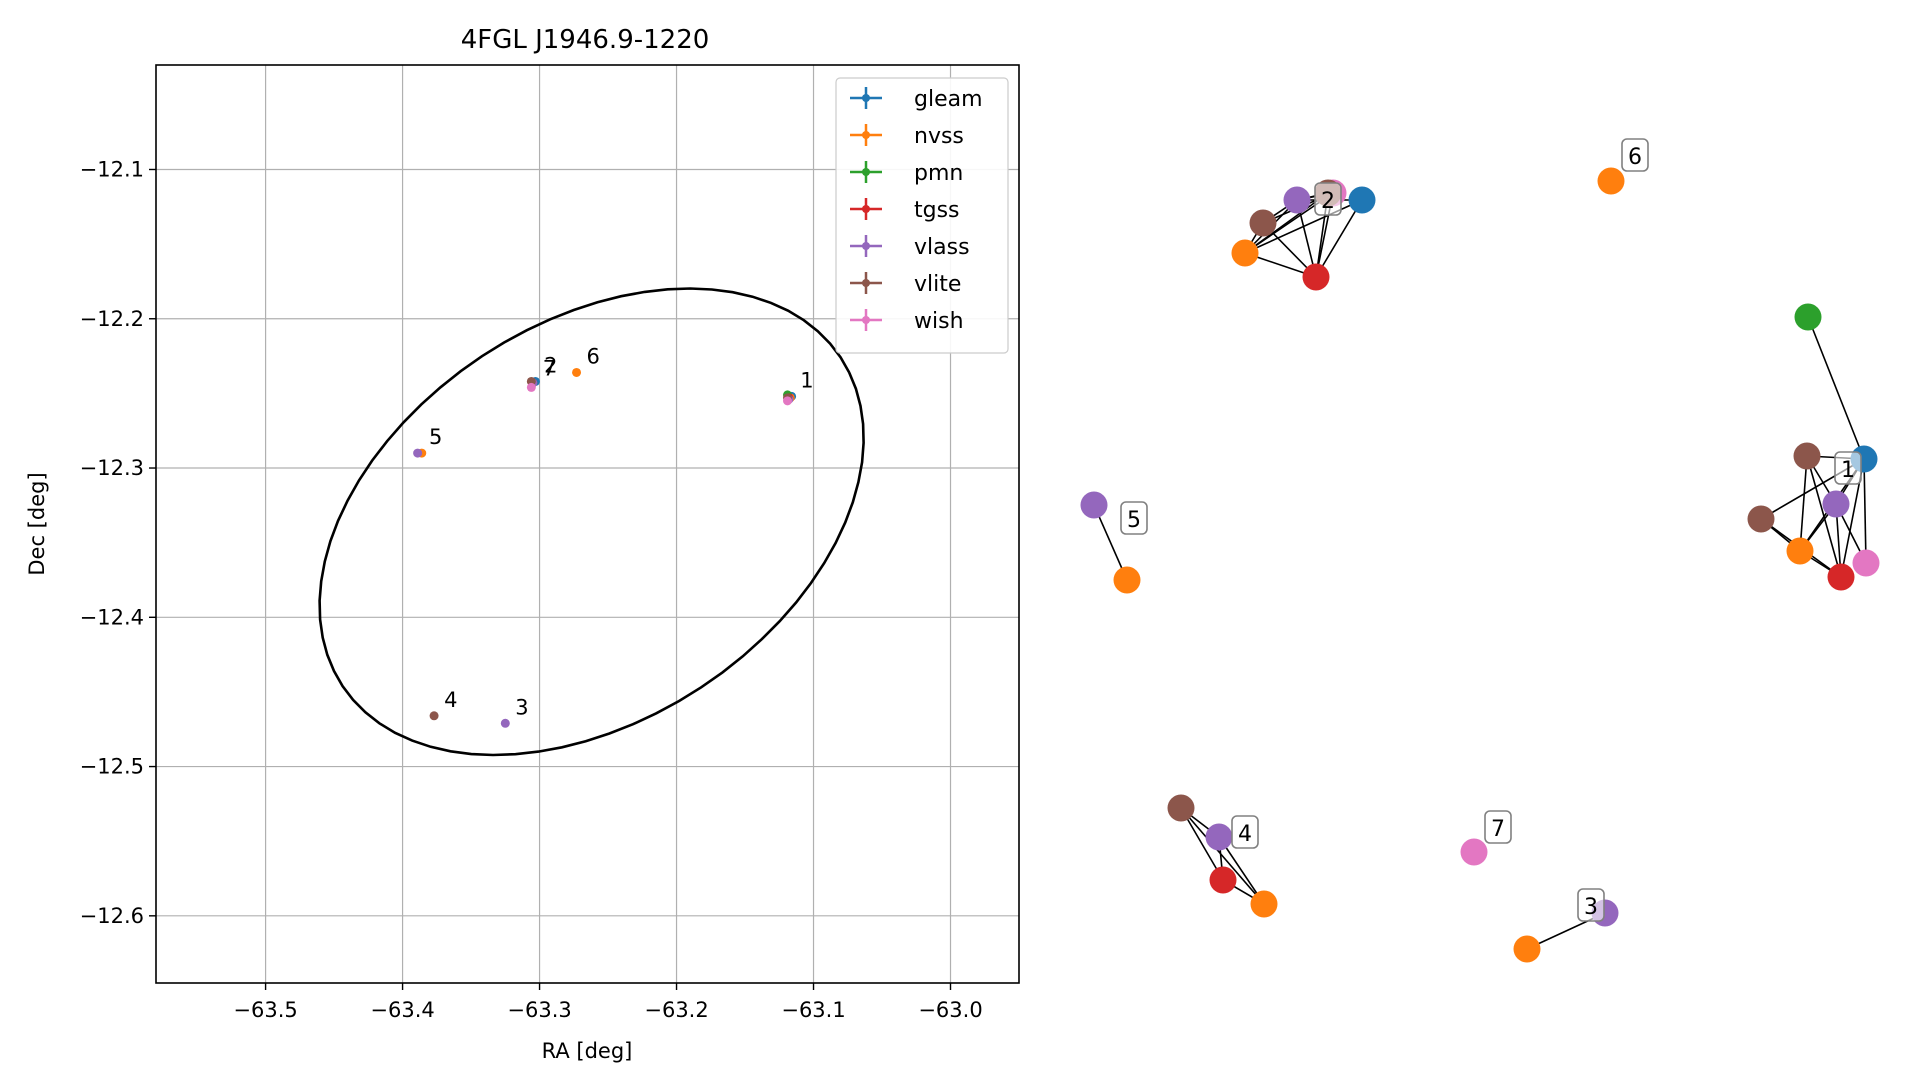  I want to click on legend-entry-vlite: vlite, so click(905, 284).